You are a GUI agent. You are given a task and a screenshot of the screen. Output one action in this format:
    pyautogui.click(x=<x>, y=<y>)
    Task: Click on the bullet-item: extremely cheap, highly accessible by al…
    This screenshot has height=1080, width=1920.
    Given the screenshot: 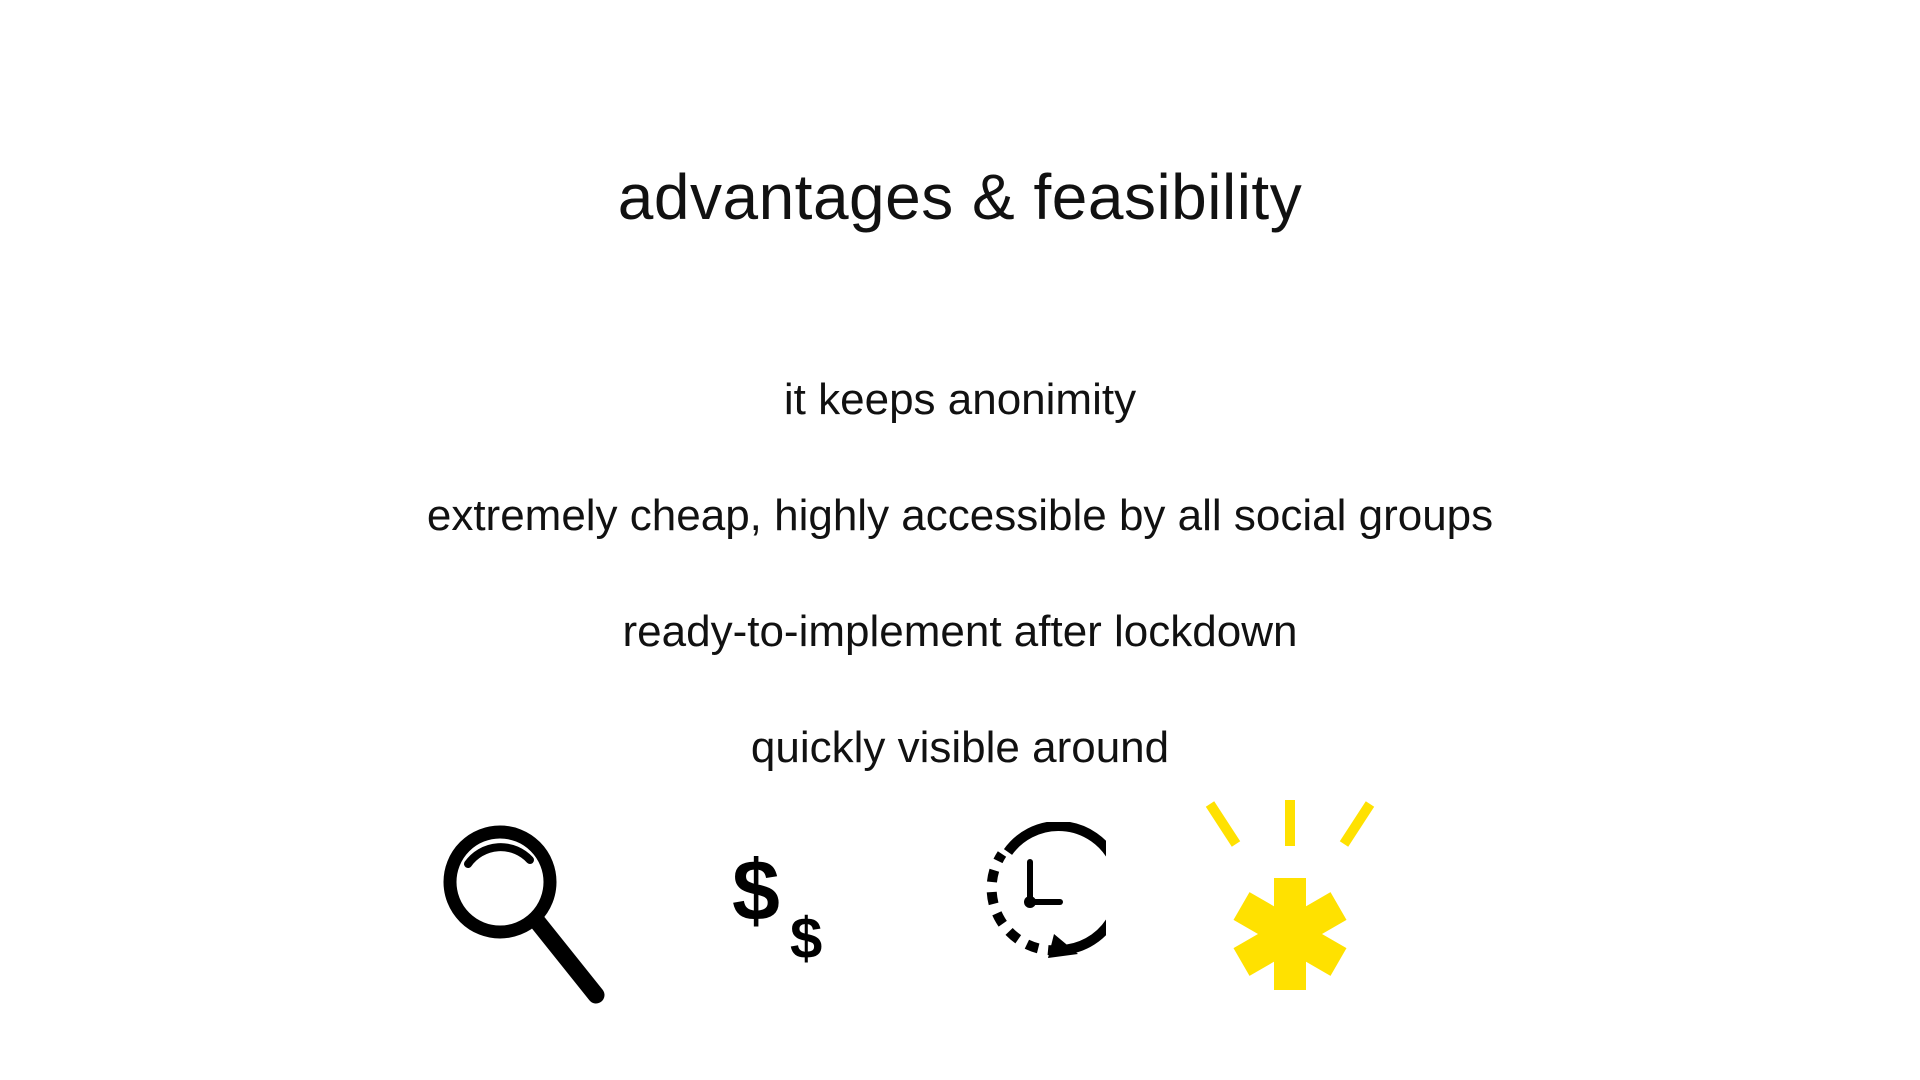 What is the action you would take?
    pyautogui.click(x=960, y=515)
    